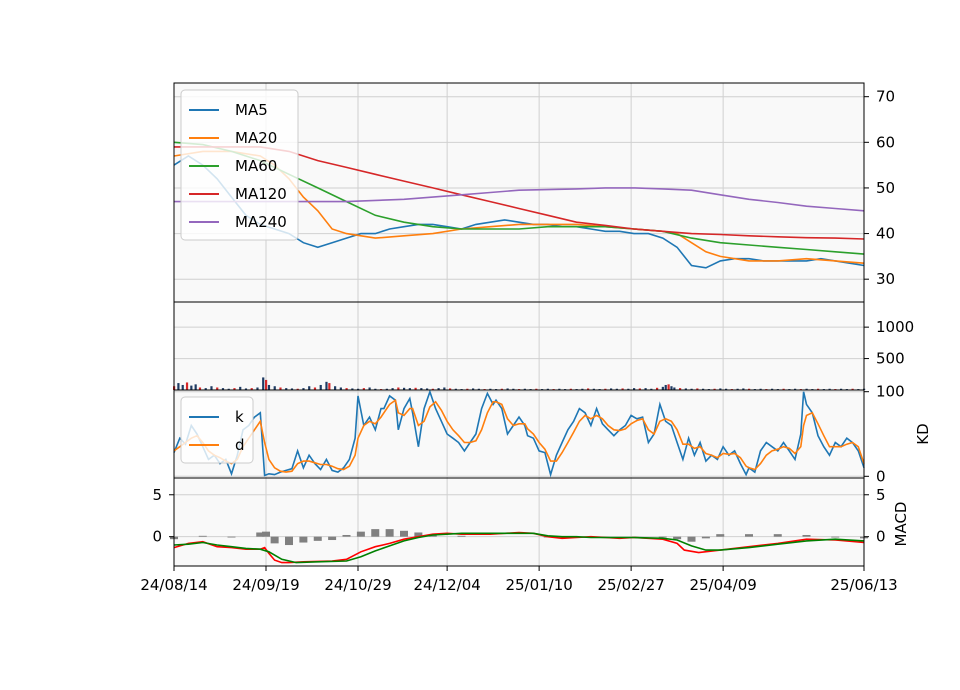  What do you see at coordinates (630, 585) in the screenshot?
I see `x-tick-label: 25/02/27` at bounding box center [630, 585].